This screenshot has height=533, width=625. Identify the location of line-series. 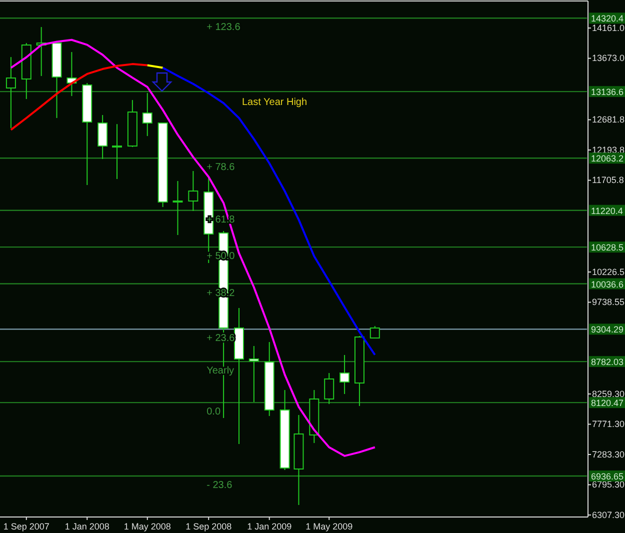
(79, 97).